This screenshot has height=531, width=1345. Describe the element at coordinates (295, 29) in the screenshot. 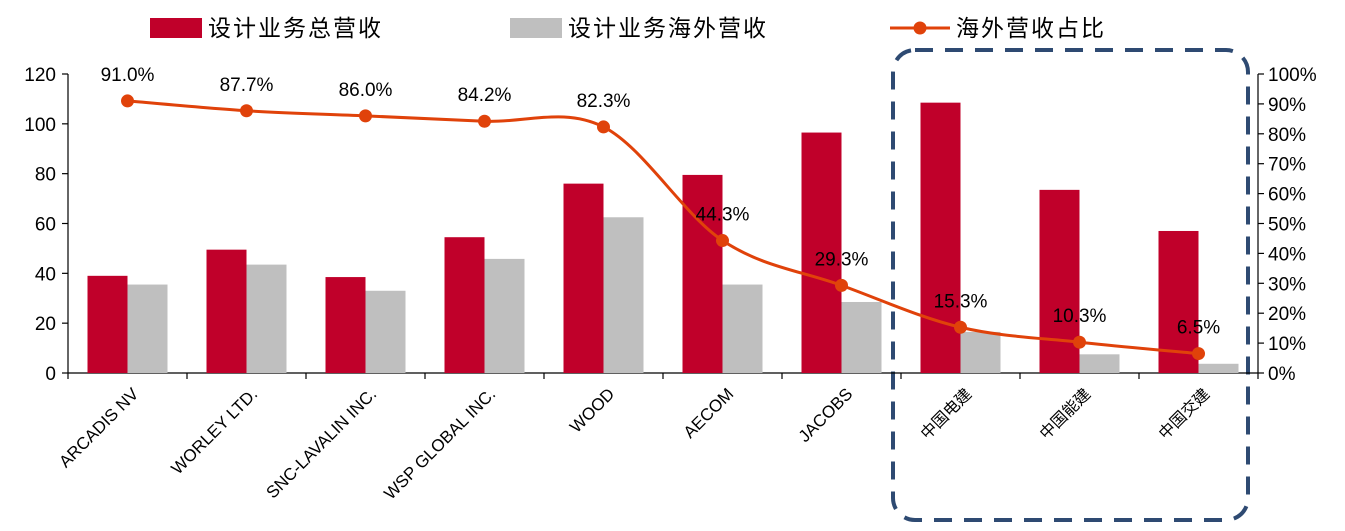

I see `legend-label: 设计业务总营收` at that location.